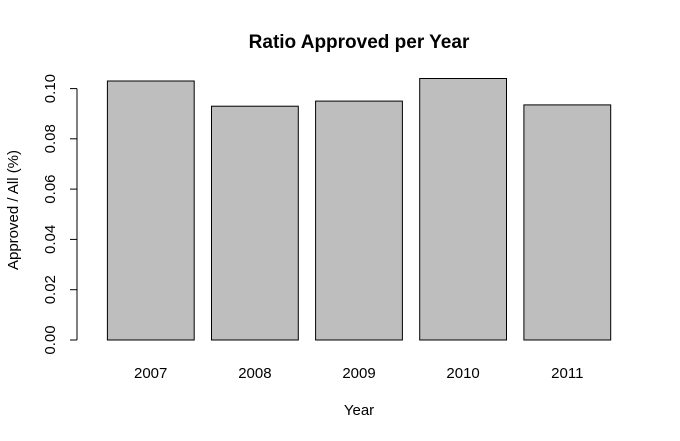 The height and width of the screenshot is (441, 680). What do you see at coordinates (359, 42) in the screenshot?
I see `chart-title: Ratio Approved per Year` at bounding box center [359, 42].